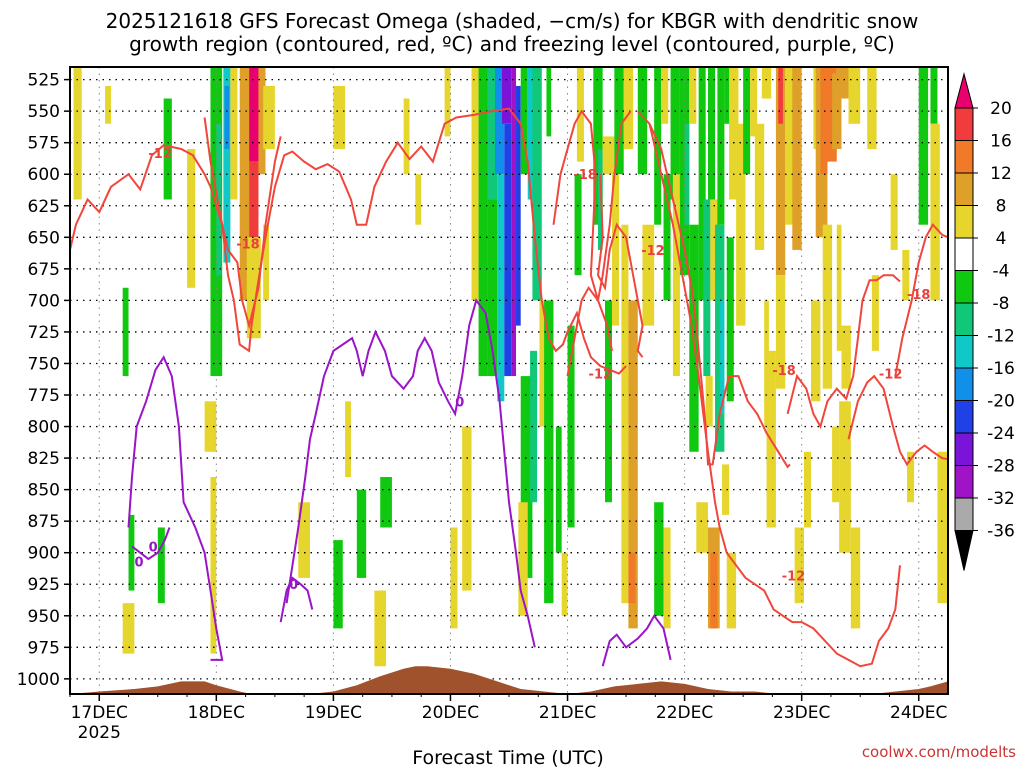 This screenshot has height=768, width=1024. What do you see at coordinates (1001, 207) in the screenshot?
I see `colorbar-label: 8` at bounding box center [1001, 207].